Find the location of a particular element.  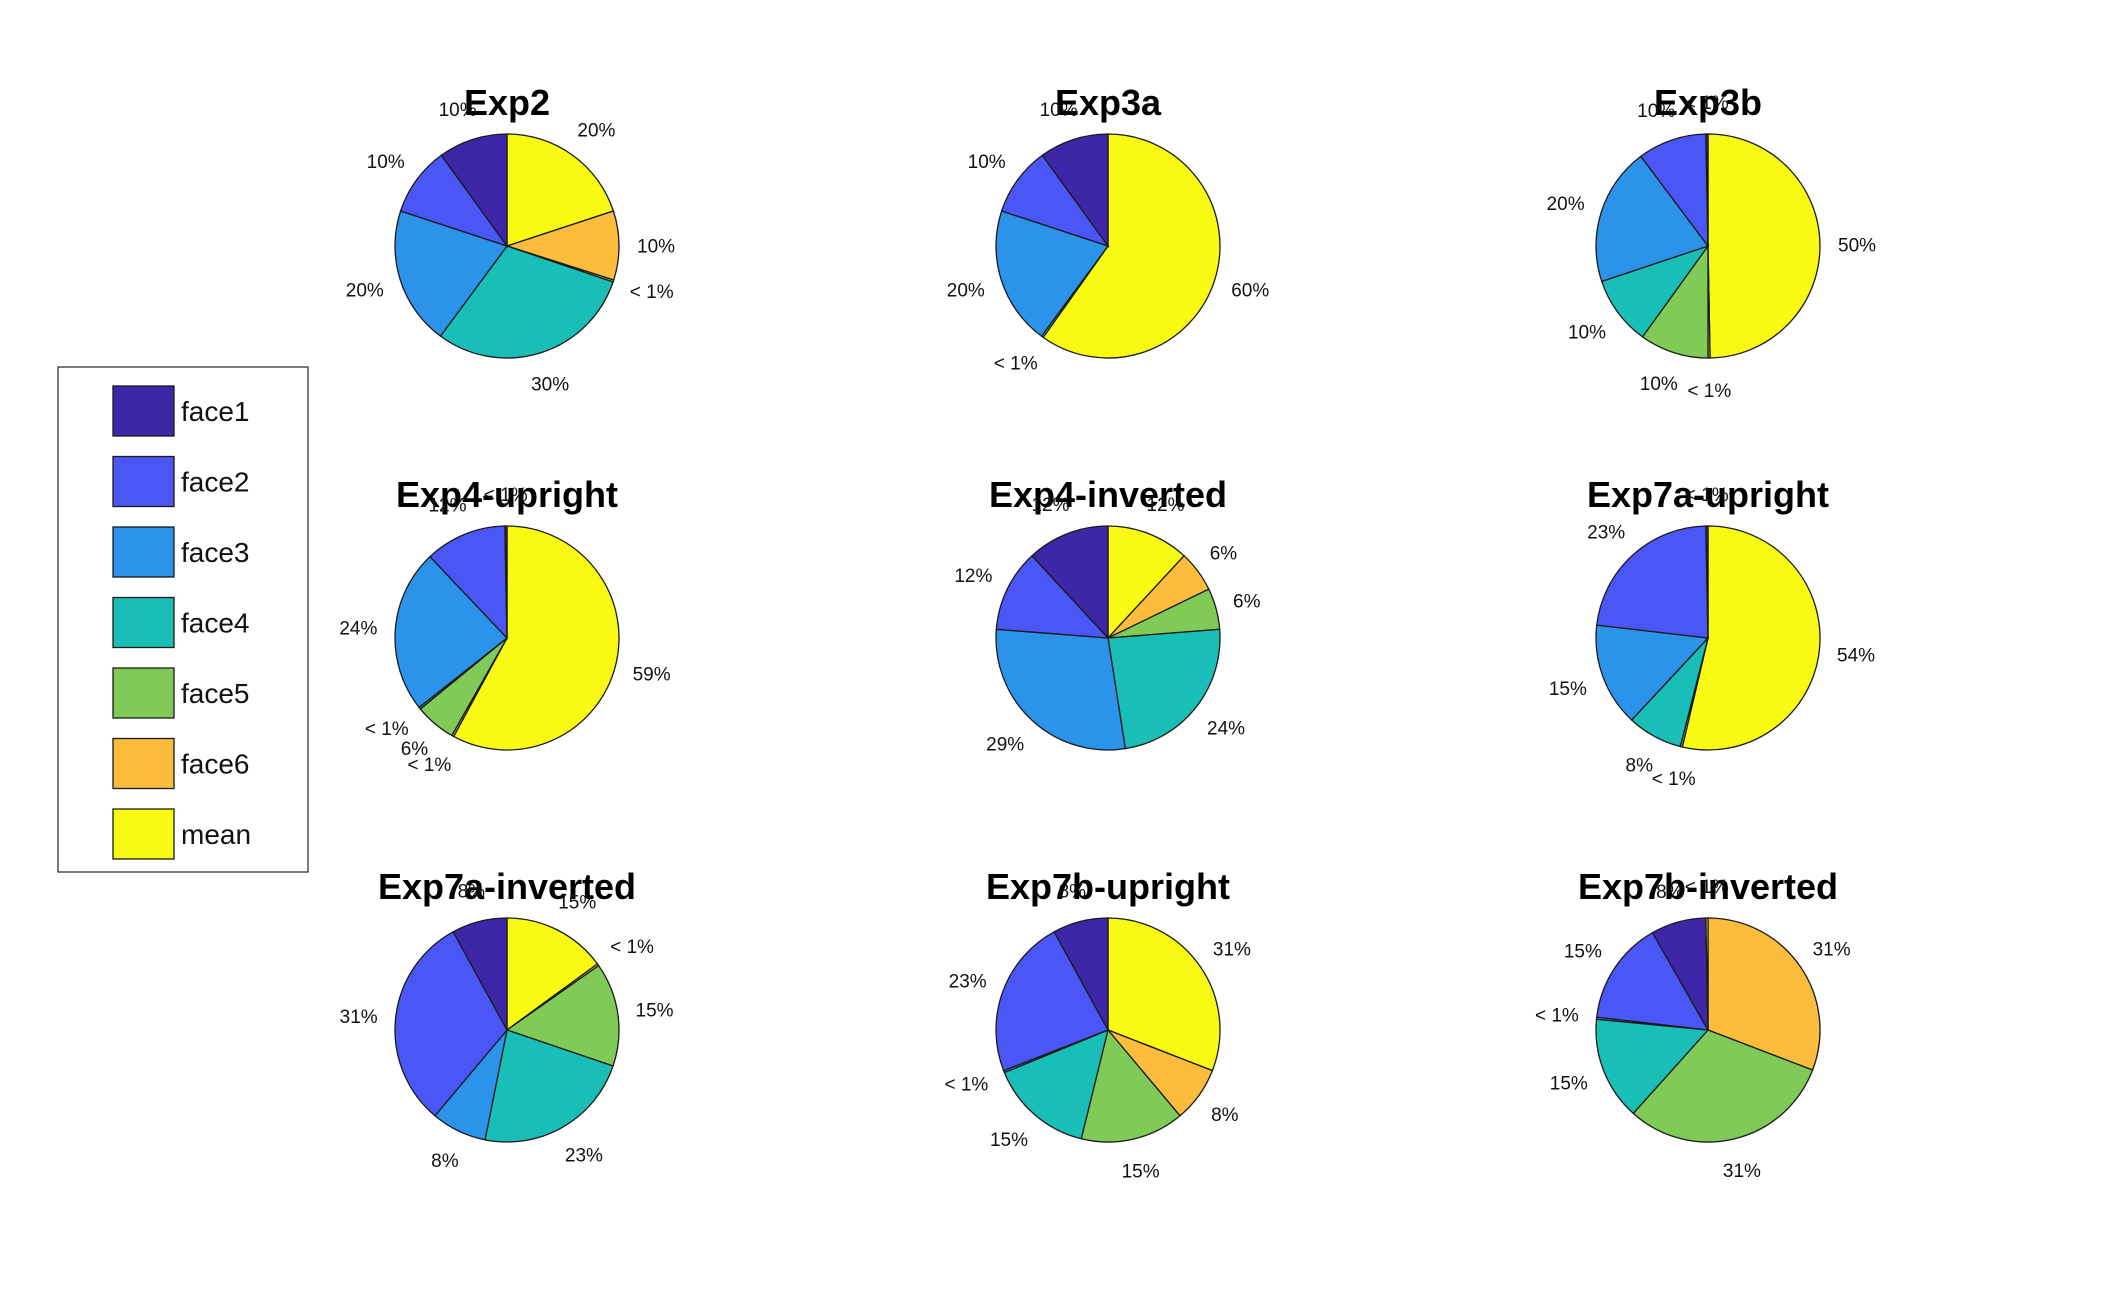

pie-slice-label: 6% is located at coordinates (415, 749).